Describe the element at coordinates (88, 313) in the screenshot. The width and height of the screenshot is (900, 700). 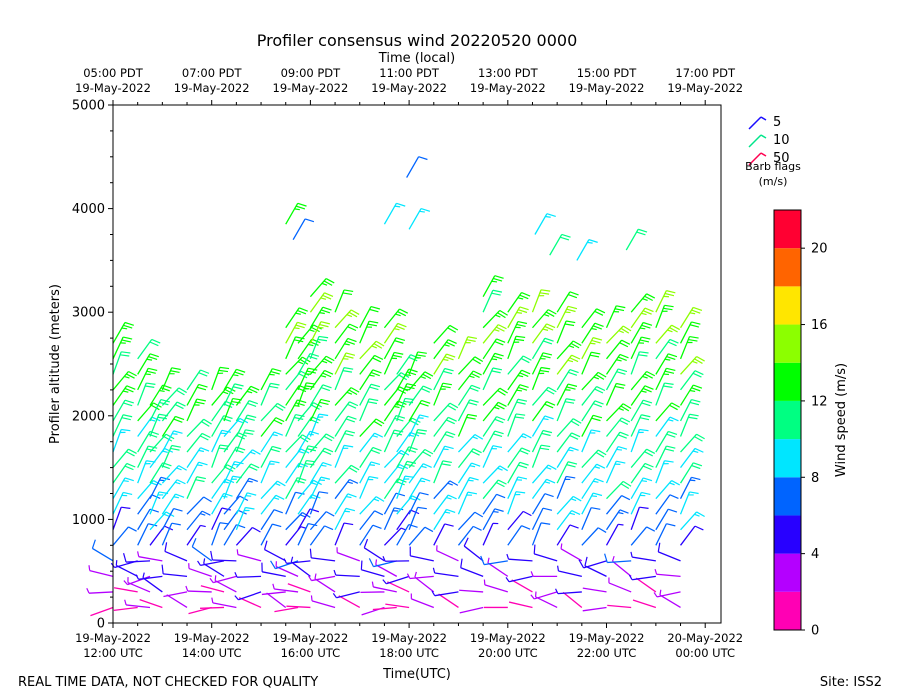
I see `y-tick-label: 3000` at that location.